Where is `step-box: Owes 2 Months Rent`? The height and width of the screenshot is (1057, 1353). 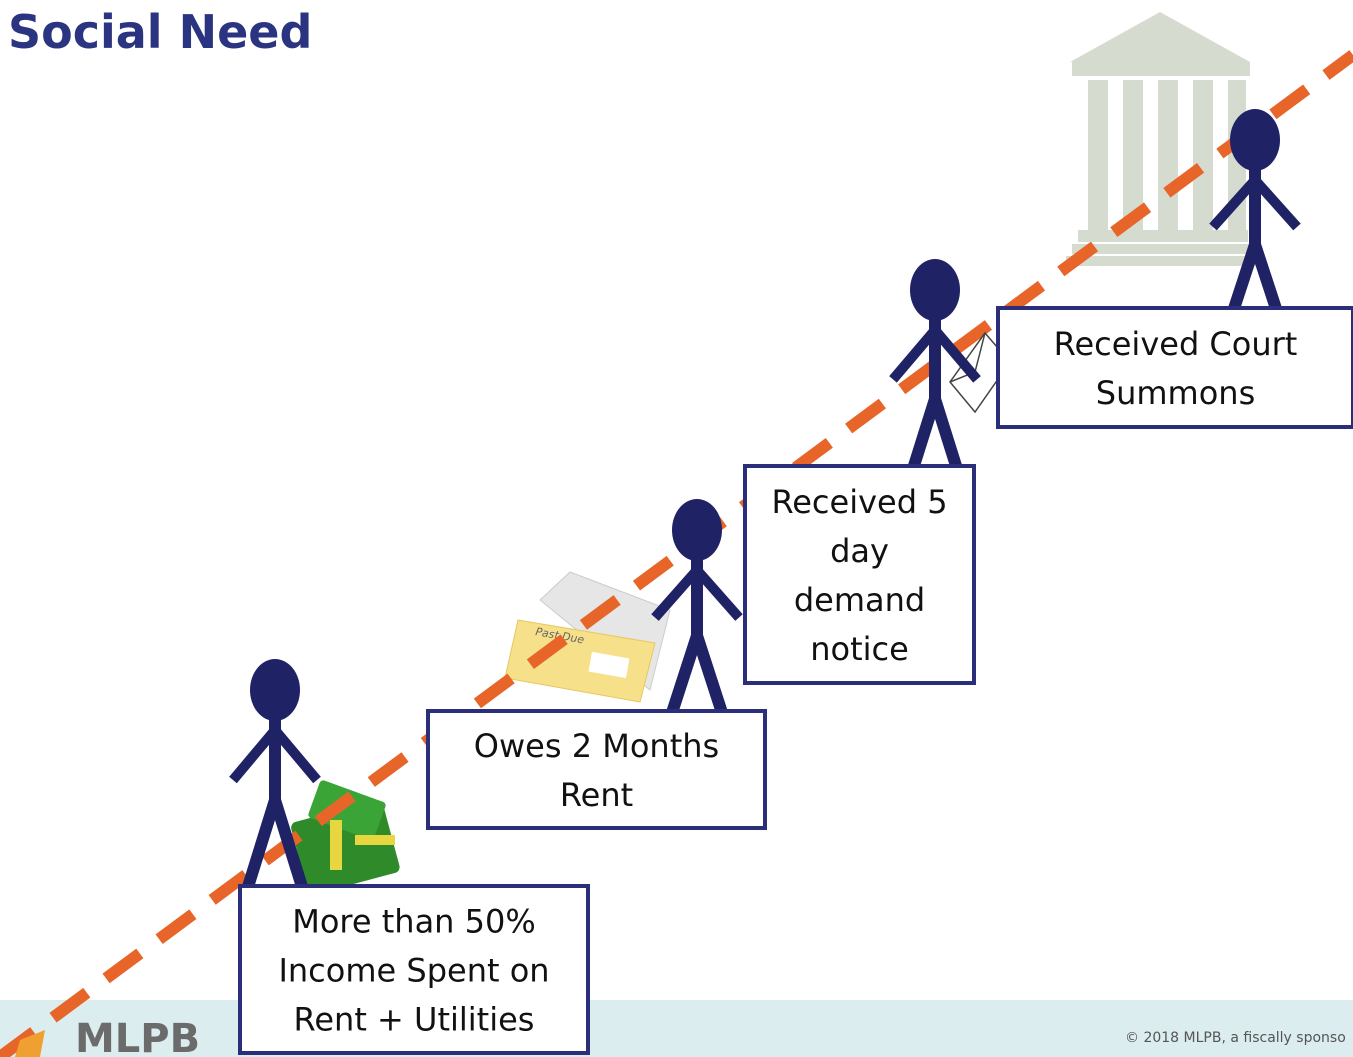 step-box: Owes 2 Months Rent is located at coordinates (596, 769).